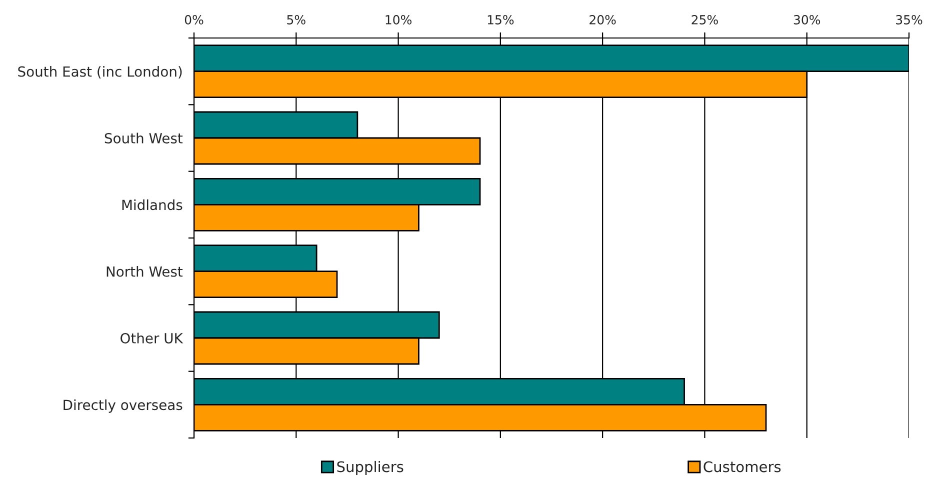 The image size is (925, 478). What do you see at coordinates (501, 19) in the screenshot?
I see `x-tick-label: 15%` at bounding box center [501, 19].